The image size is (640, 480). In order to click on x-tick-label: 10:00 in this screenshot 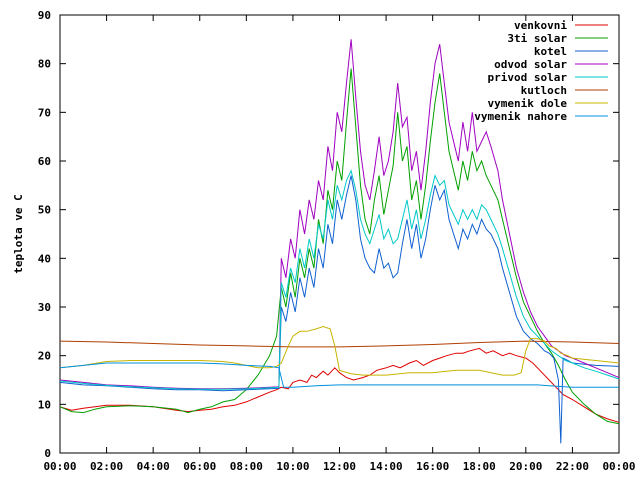, I will do `click(292, 466)`.